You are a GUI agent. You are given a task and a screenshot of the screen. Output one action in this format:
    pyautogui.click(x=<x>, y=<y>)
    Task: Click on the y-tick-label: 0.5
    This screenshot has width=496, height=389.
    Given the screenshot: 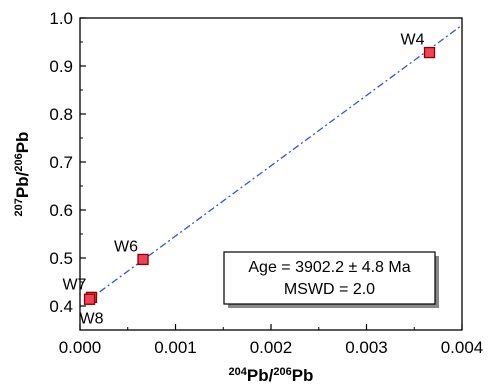 What is the action you would take?
    pyautogui.click(x=61, y=258)
    